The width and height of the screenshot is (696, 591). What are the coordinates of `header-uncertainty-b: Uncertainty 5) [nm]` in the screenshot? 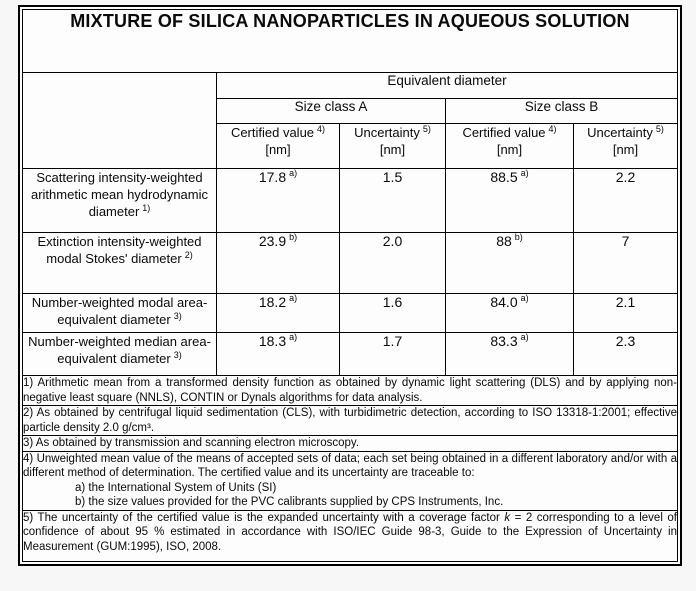 It's located at (625, 146).